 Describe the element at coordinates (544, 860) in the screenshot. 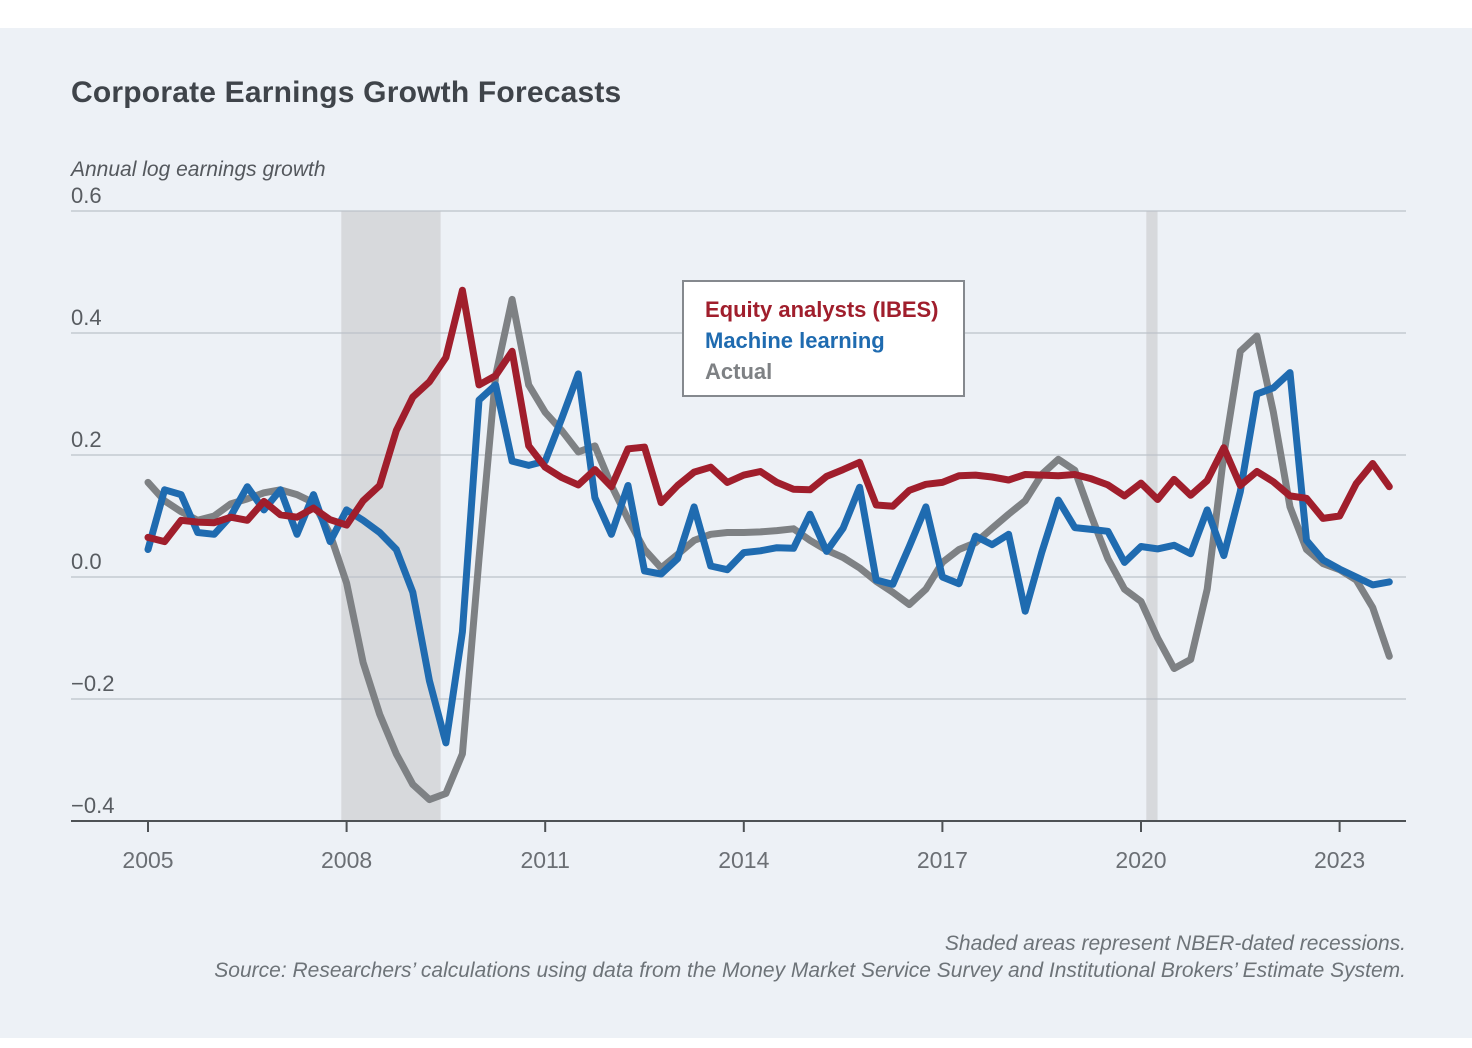

I see `x-tick-label: 2011` at that location.